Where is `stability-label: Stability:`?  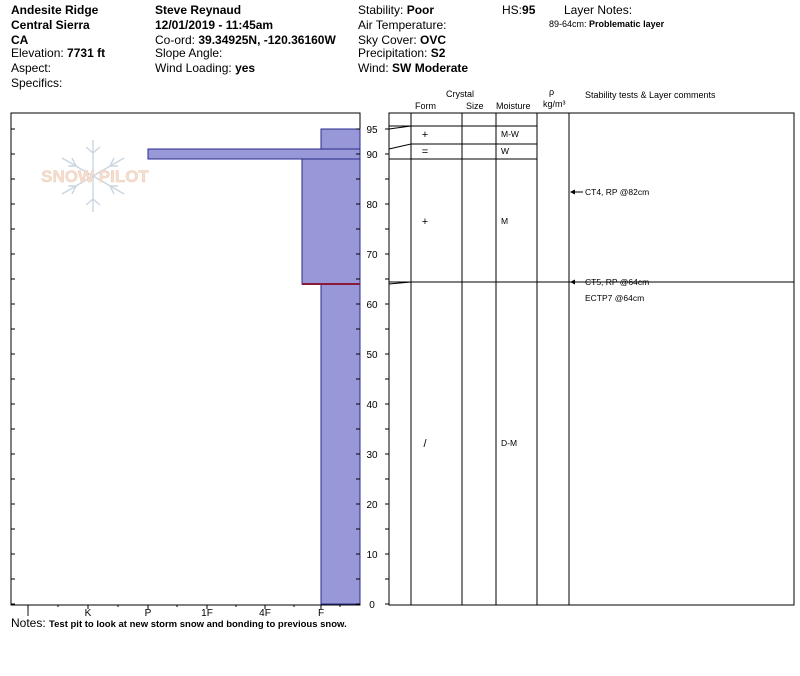 stability-label: Stability: is located at coordinates (381, 10).